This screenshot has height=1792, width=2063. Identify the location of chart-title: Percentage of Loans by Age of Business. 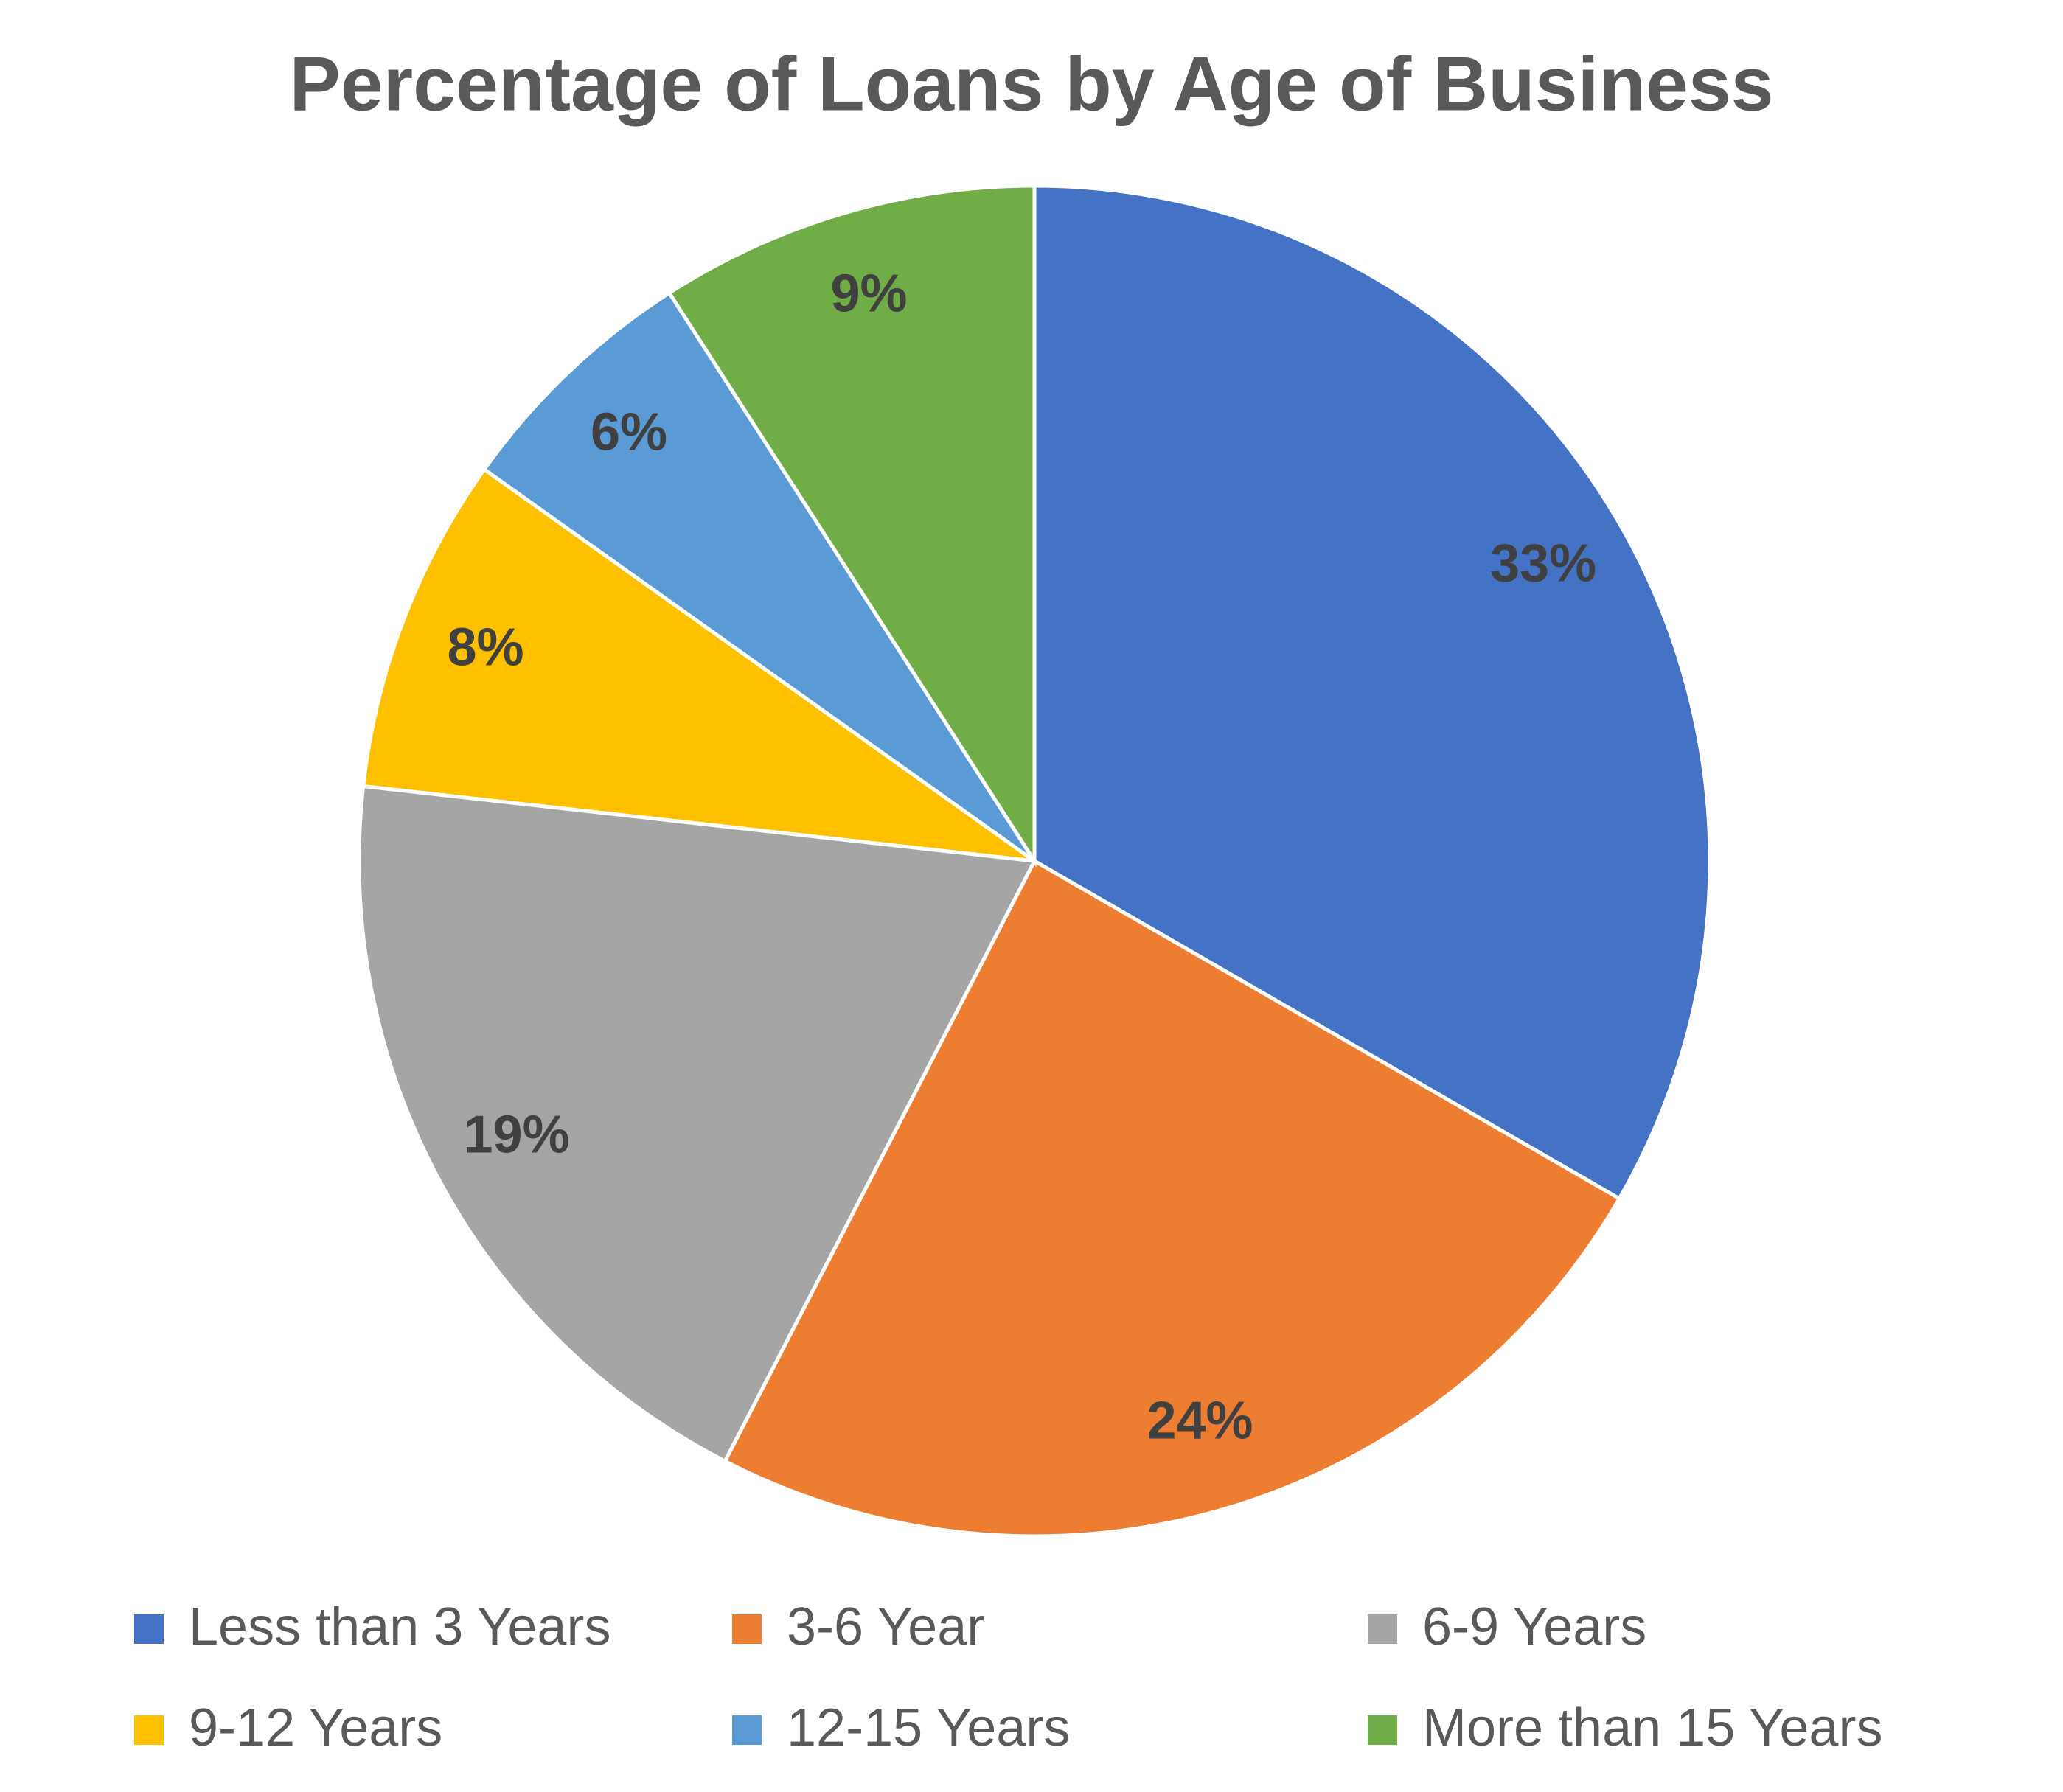
(1031, 84).